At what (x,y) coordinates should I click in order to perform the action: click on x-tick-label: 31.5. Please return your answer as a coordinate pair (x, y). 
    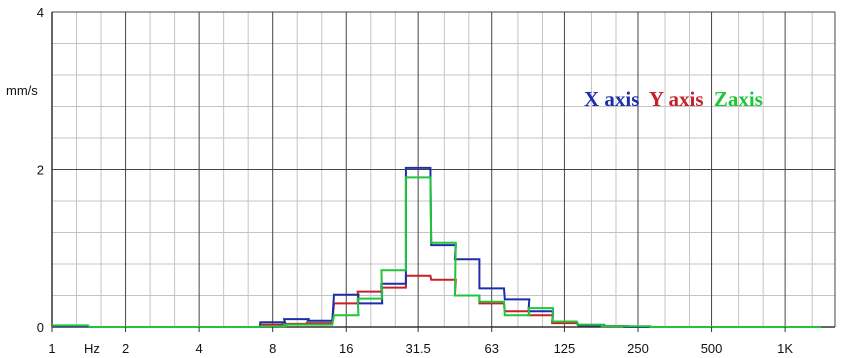
    Looking at the image, I should click on (417, 348).